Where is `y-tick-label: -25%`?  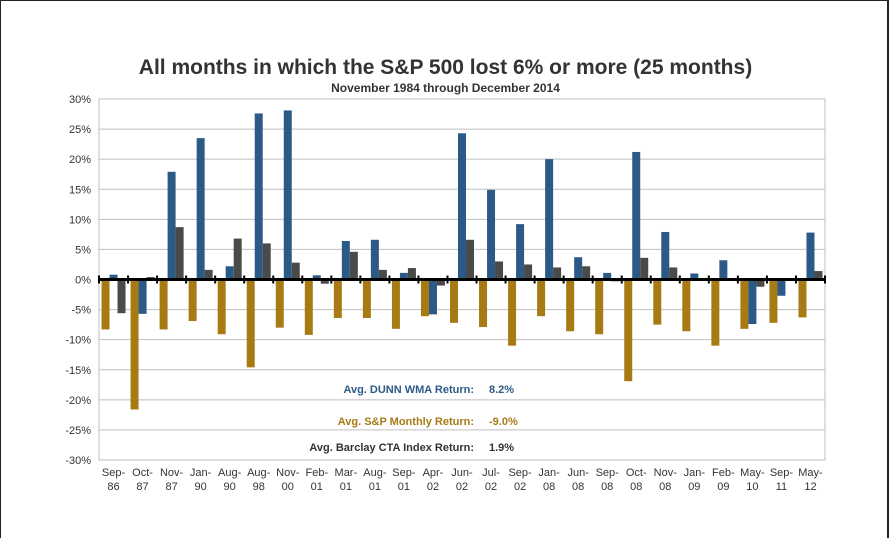
y-tick-label: -25% is located at coordinates (78, 431).